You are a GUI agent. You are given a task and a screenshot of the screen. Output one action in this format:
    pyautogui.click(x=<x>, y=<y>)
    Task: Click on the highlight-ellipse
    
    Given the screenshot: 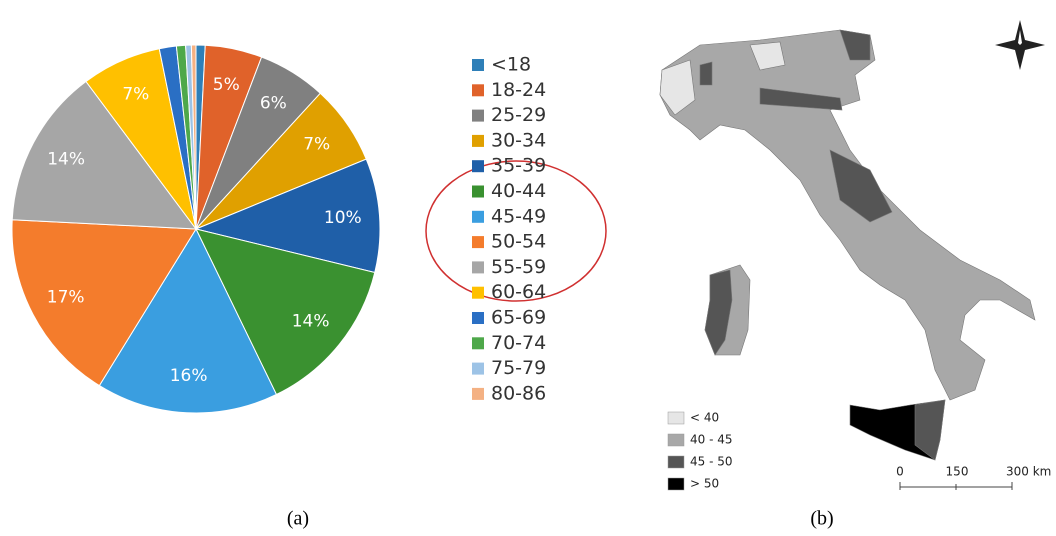 What is the action you would take?
    pyautogui.click(x=516, y=231)
    